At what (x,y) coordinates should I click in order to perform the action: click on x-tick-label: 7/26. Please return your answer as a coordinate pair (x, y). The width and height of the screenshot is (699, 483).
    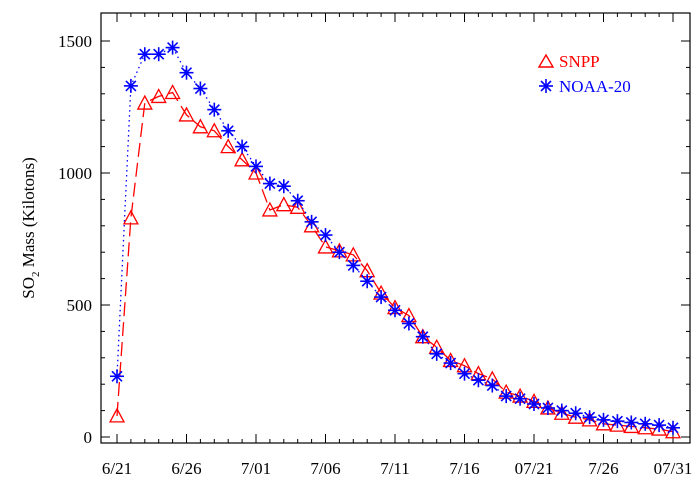
    Looking at the image, I should click on (603, 468).